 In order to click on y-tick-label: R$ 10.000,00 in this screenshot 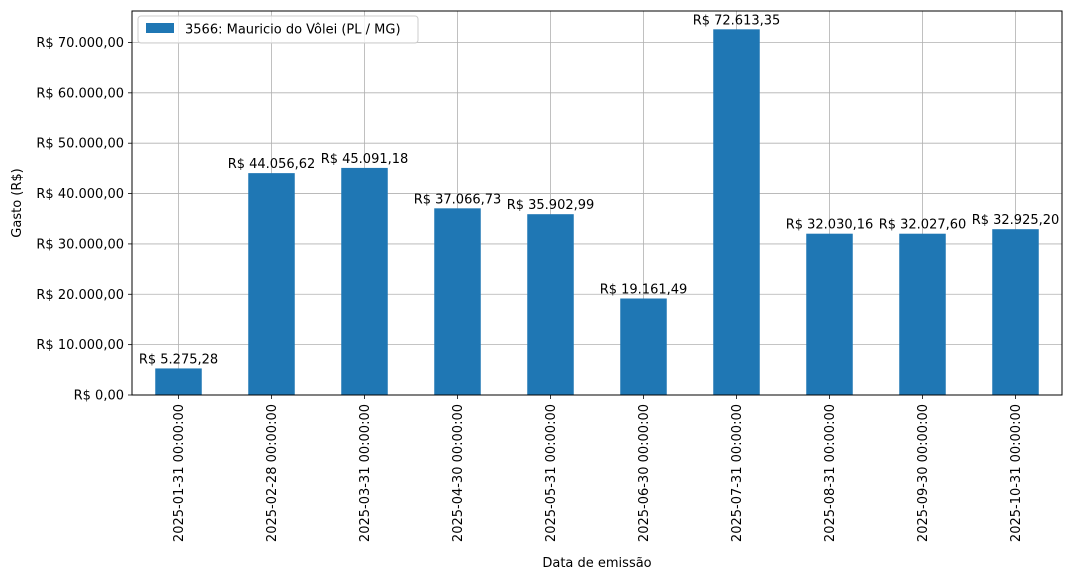, I will do `click(80, 345)`.